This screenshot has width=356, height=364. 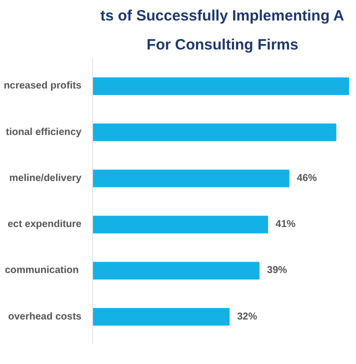 What do you see at coordinates (45, 178) in the screenshot?
I see `y-tick-label: meline/delivery` at bounding box center [45, 178].